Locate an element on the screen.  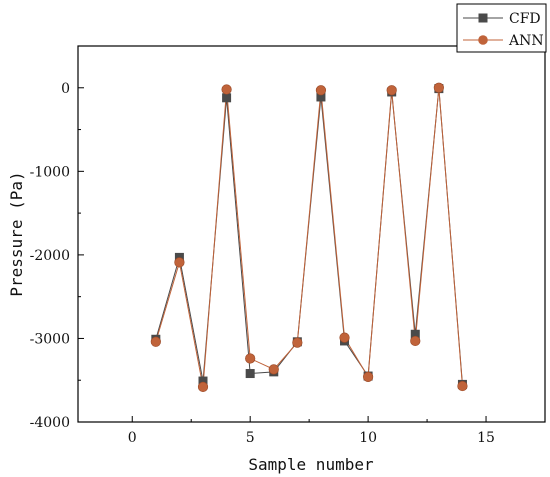
x-tick-label: 0 is located at coordinates (132, 438).